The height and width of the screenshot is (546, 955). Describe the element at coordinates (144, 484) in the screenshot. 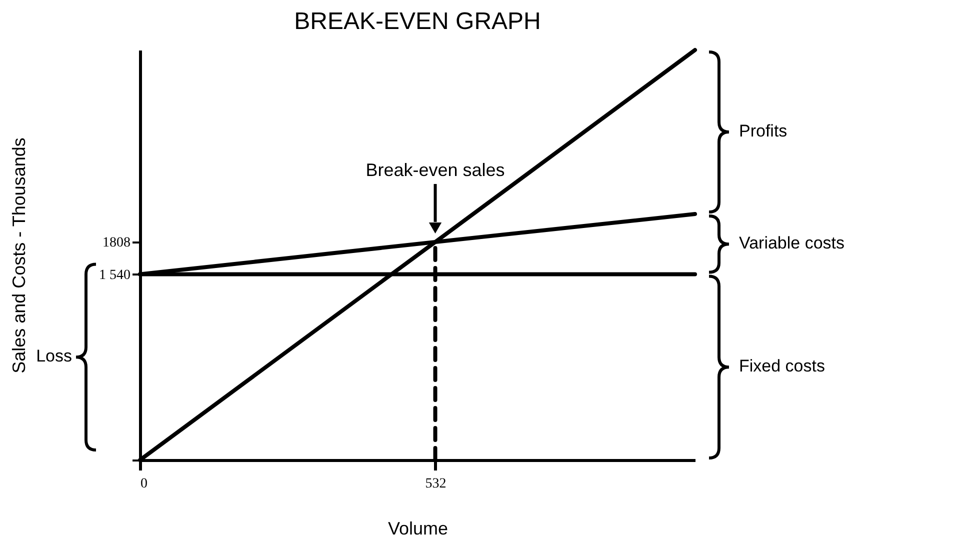

I see `x-tick-label: 0` at that location.